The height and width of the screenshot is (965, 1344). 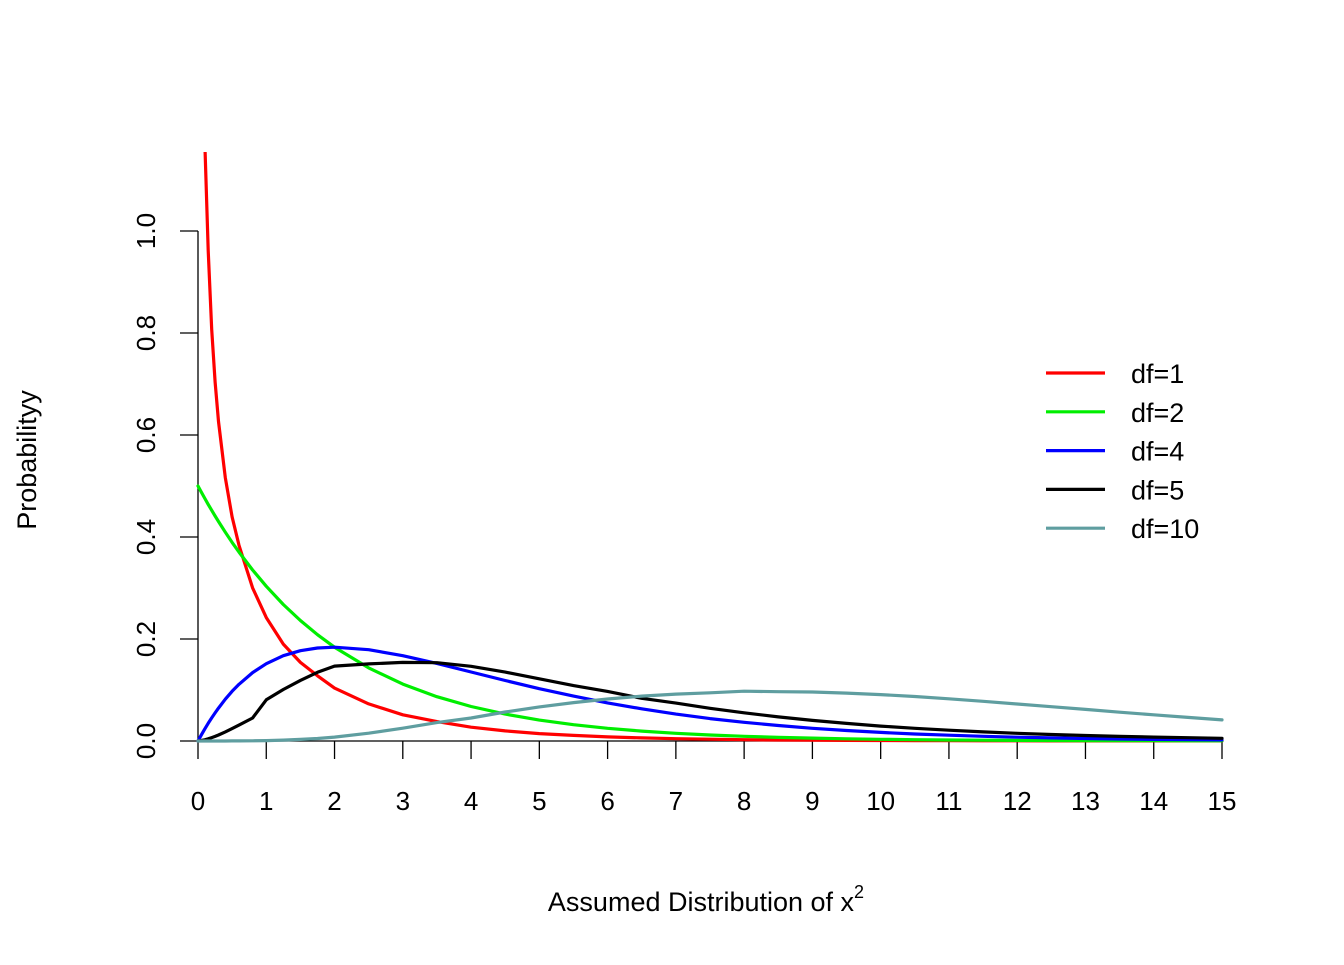 I want to click on legend: df=1 df=2 df=4 df=5 df=10, so click(x=1122, y=451).